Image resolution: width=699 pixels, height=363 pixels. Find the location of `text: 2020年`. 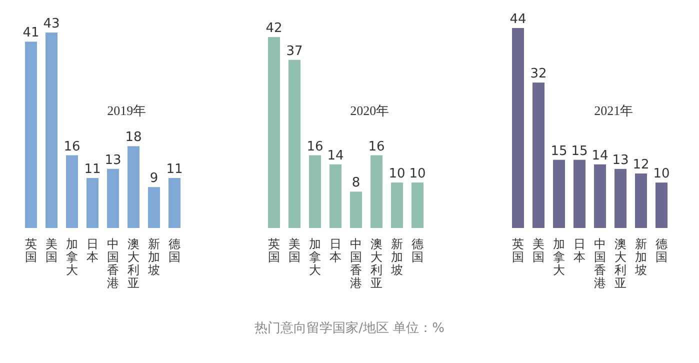

text: 2020年 is located at coordinates (370, 110).